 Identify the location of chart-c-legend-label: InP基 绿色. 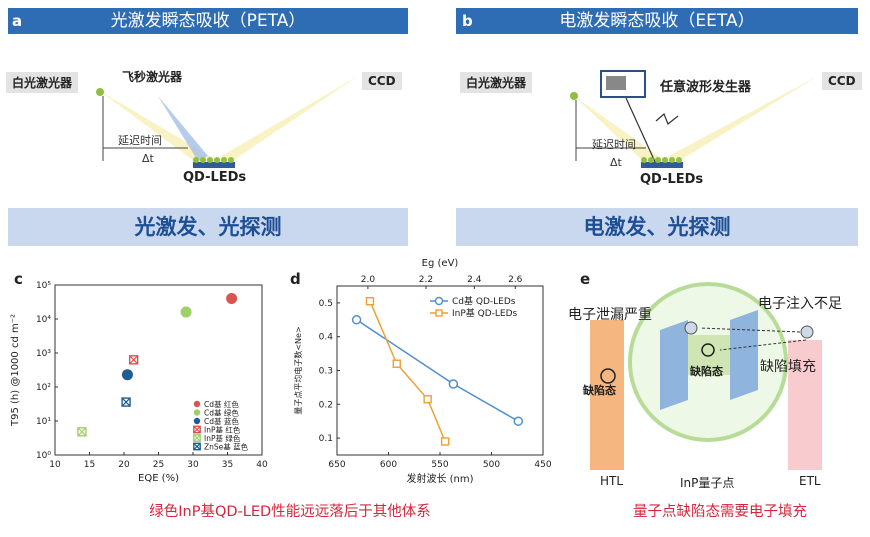
(222, 438).